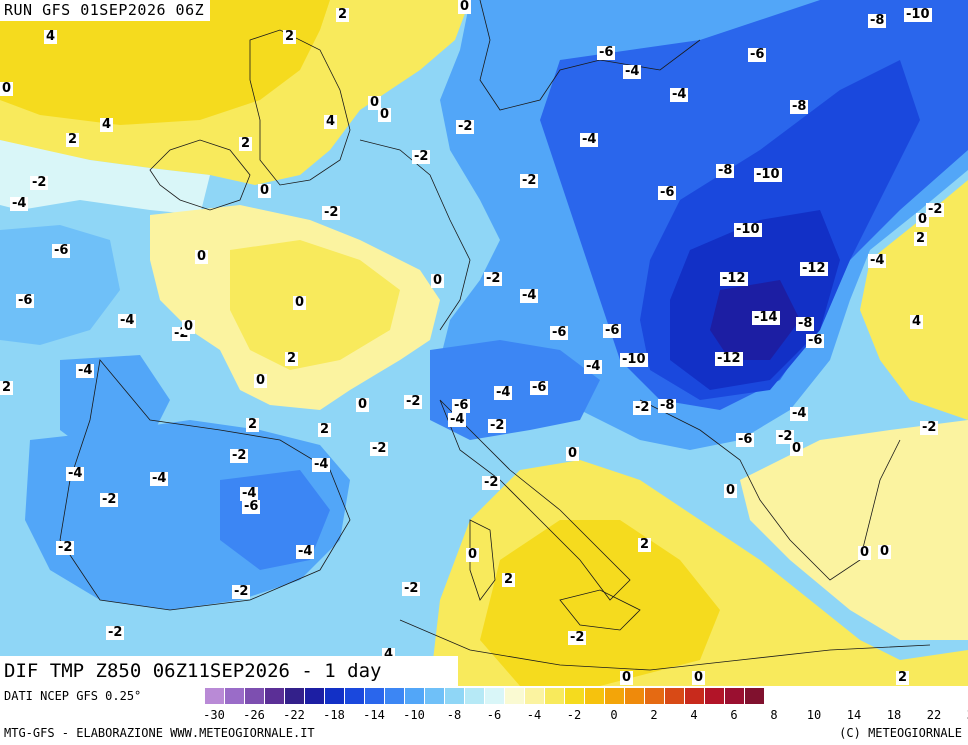 The width and height of the screenshot is (968, 745). I want to click on legend-tick-label: 14, so click(854, 715).